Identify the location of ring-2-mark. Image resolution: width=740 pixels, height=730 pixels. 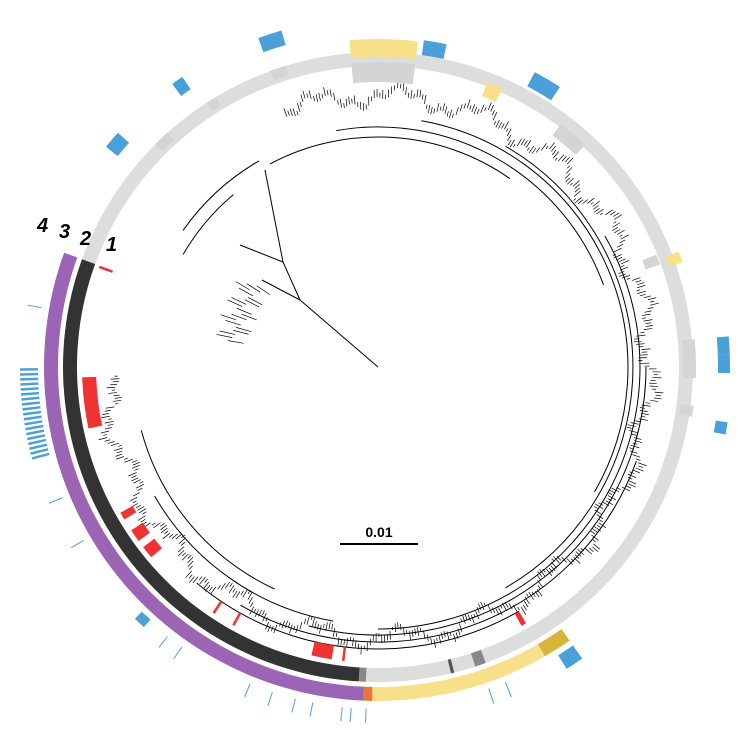
(362, 674).